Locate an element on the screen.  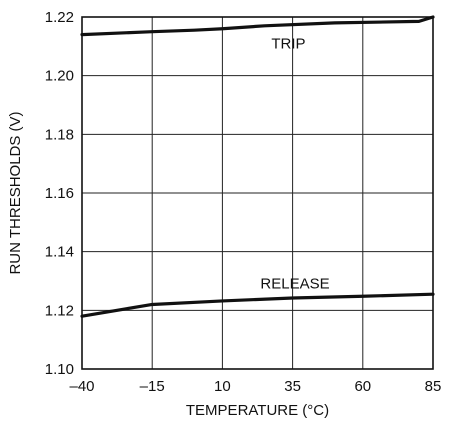
x-tick-label: 10 is located at coordinates (222, 386).